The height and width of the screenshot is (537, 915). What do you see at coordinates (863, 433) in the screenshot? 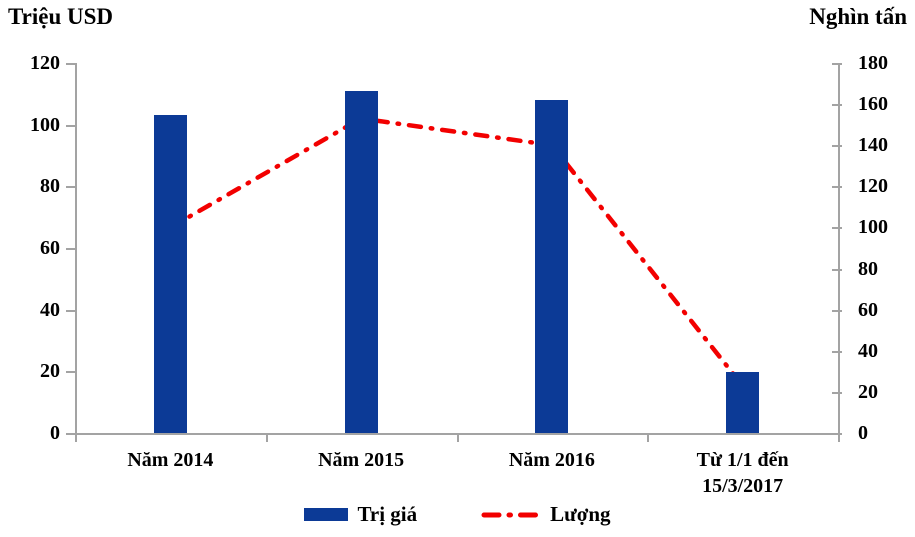
I see `right-axis-tick-label: 0` at bounding box center [863, 433].